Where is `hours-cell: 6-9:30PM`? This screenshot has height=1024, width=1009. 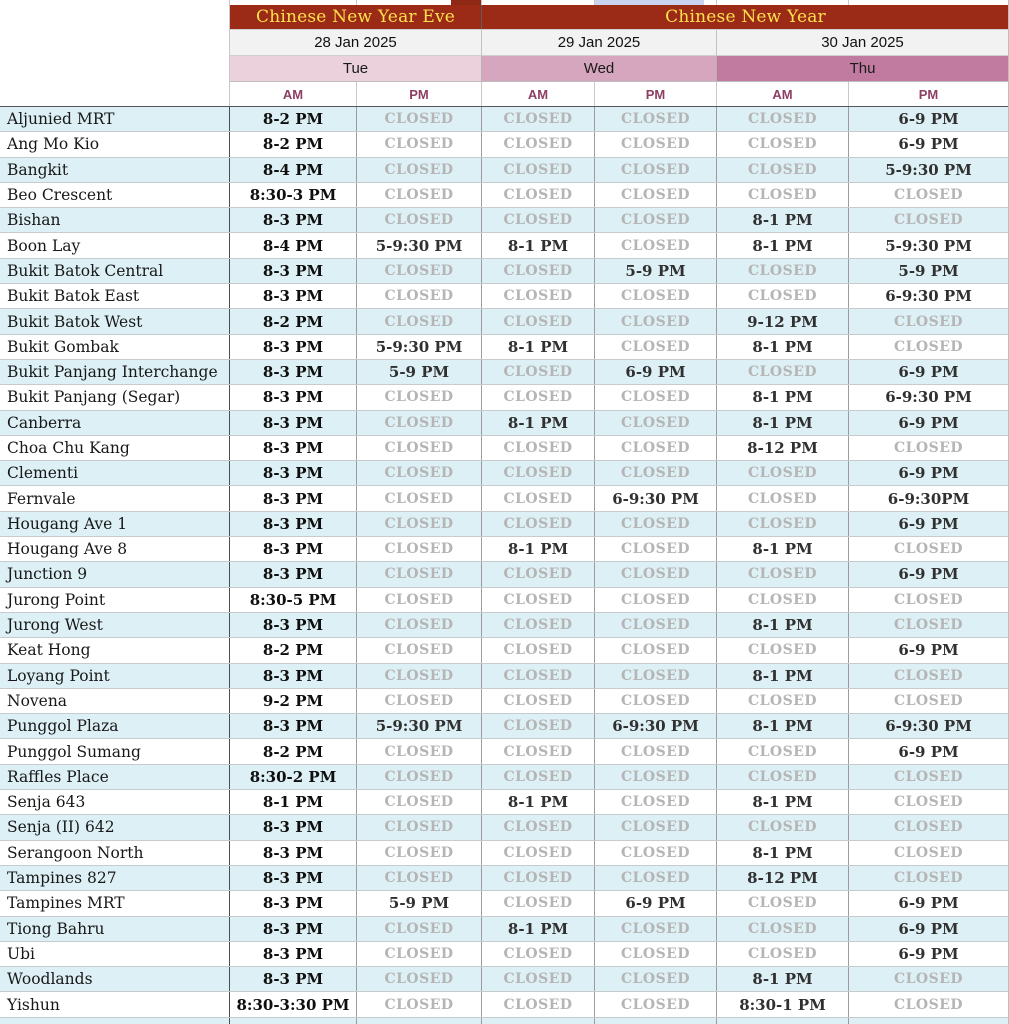 hours-cell: 6-9:30PM is located at coordinates (928, 498).